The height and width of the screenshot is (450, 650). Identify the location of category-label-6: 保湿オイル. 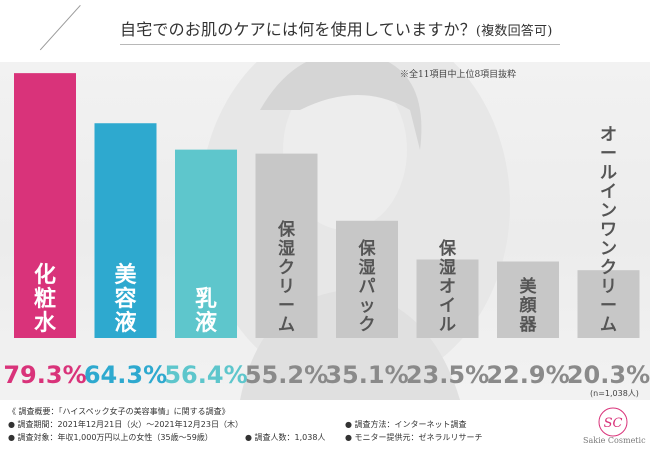
(447, 286).